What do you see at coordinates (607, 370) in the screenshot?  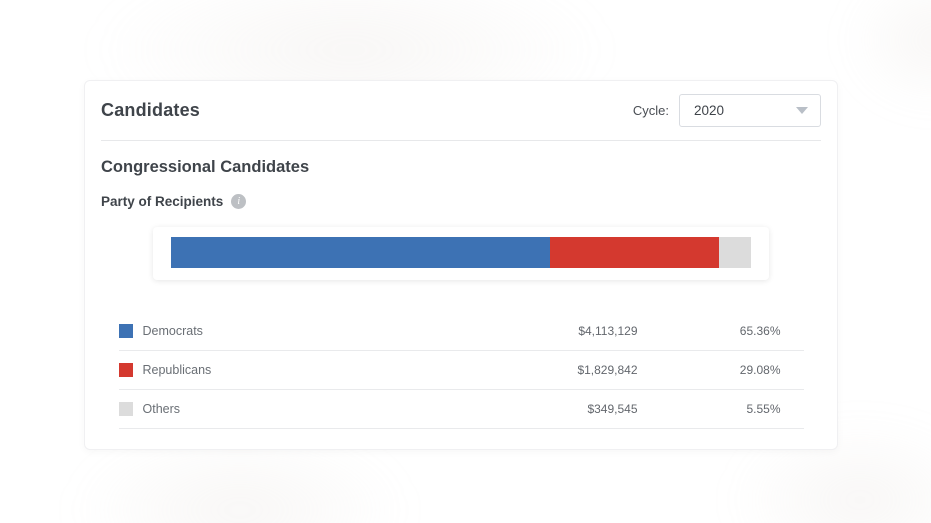 I see `legend-amount: $1,829,842` at bounding box center [607, 370].